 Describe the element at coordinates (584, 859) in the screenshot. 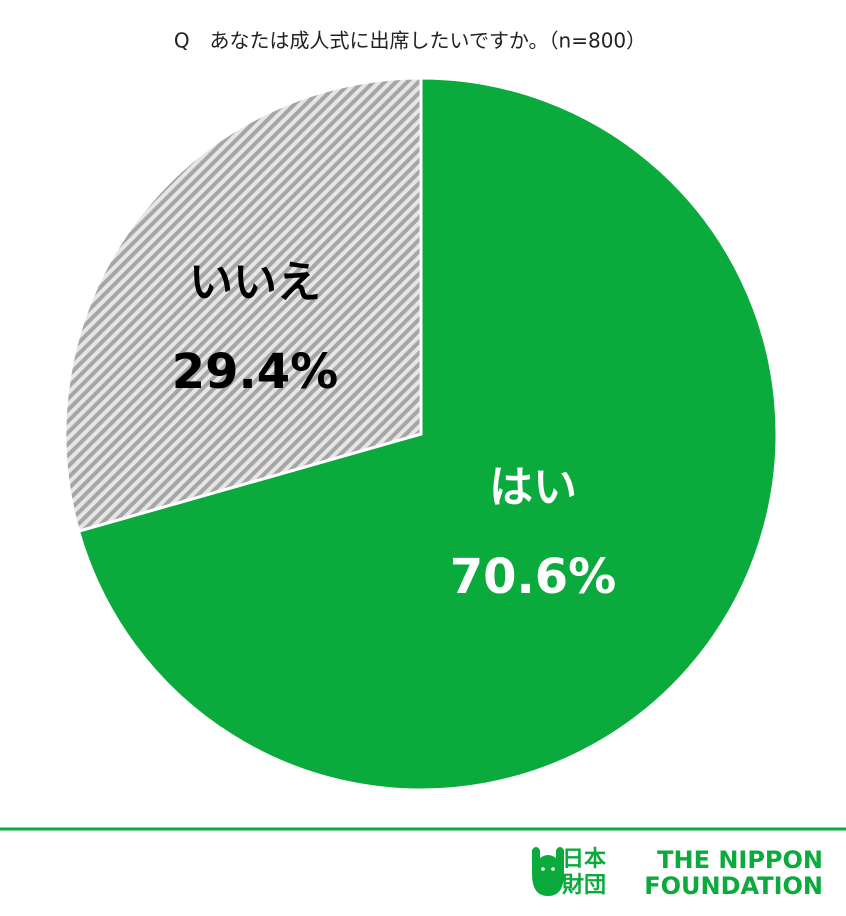

I see `logo-jp: 日本` at that location.